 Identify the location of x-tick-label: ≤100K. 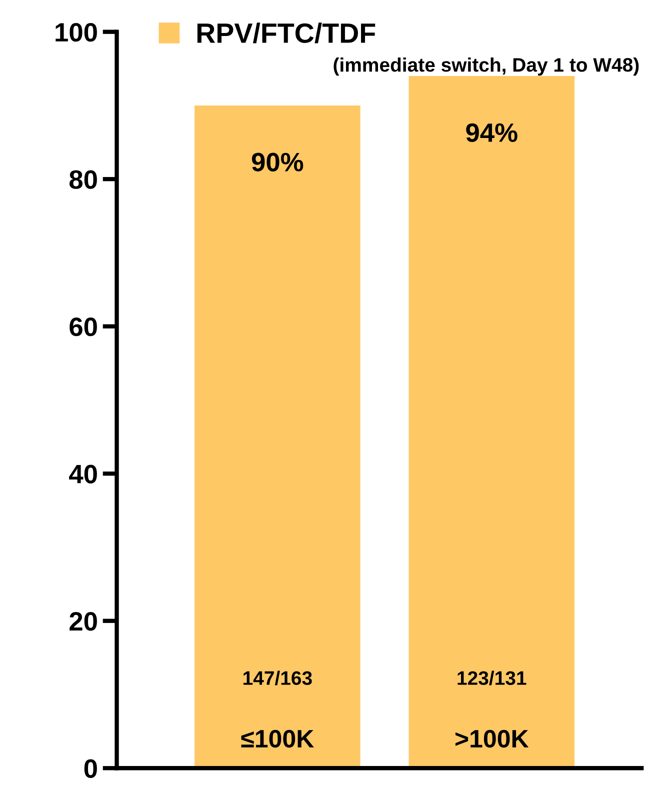
(277, 739).